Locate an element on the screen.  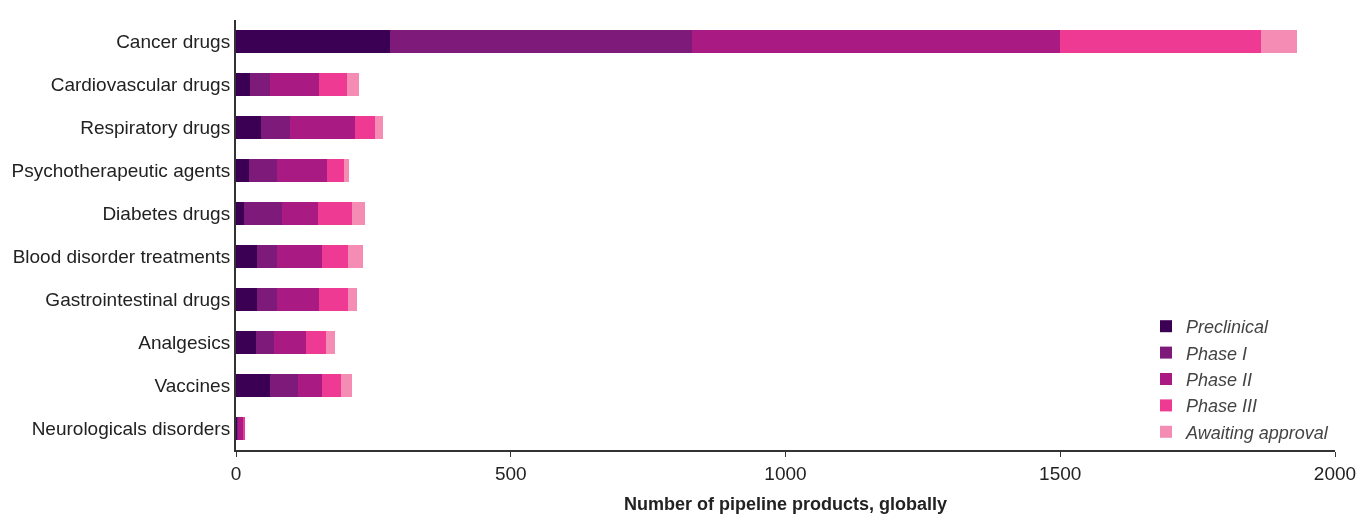
y-tick-label: Neurologicals disorders is located at coordinates (131, 429).